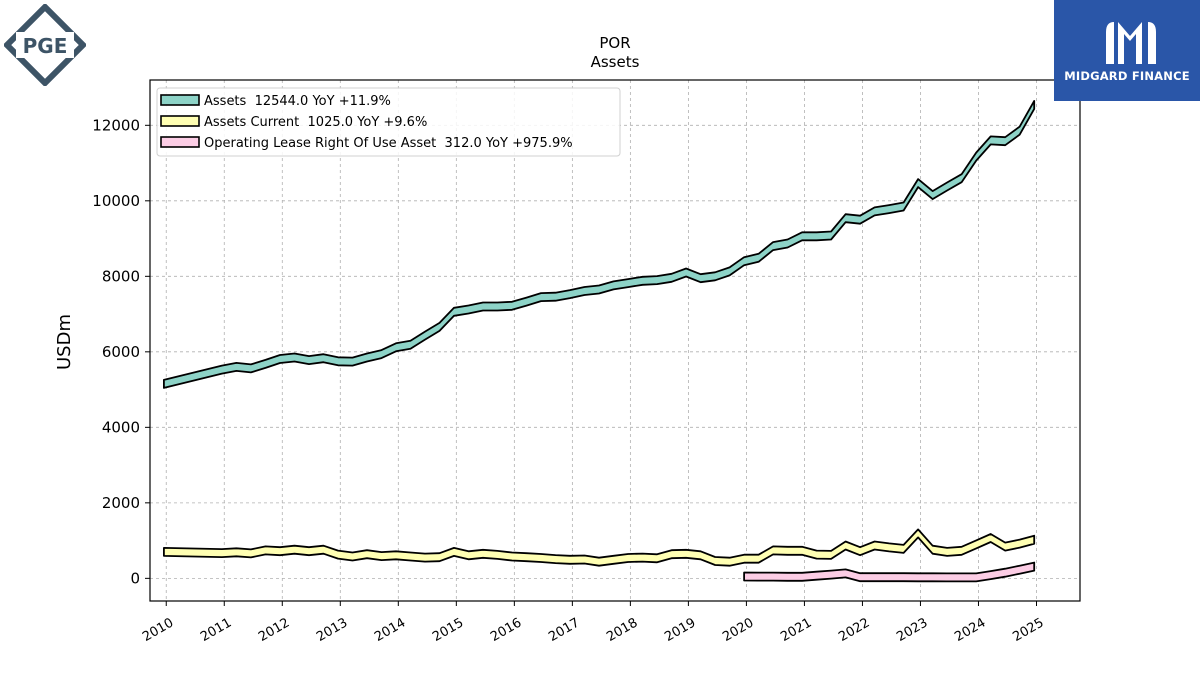  I want to click on midgard-mark-icon, so click(1131, 43).